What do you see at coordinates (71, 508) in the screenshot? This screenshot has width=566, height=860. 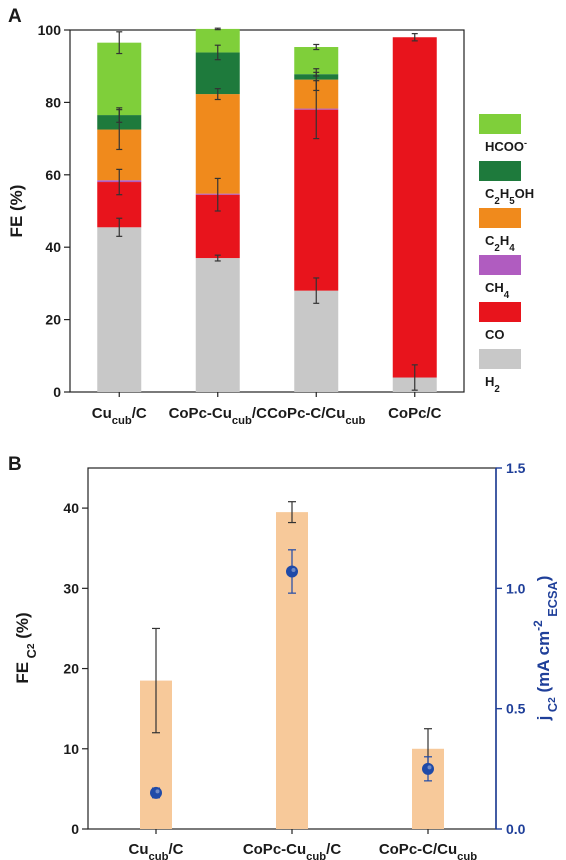 I see `panel-b-y-tick-4: 40` at bounding box center [71, 508].